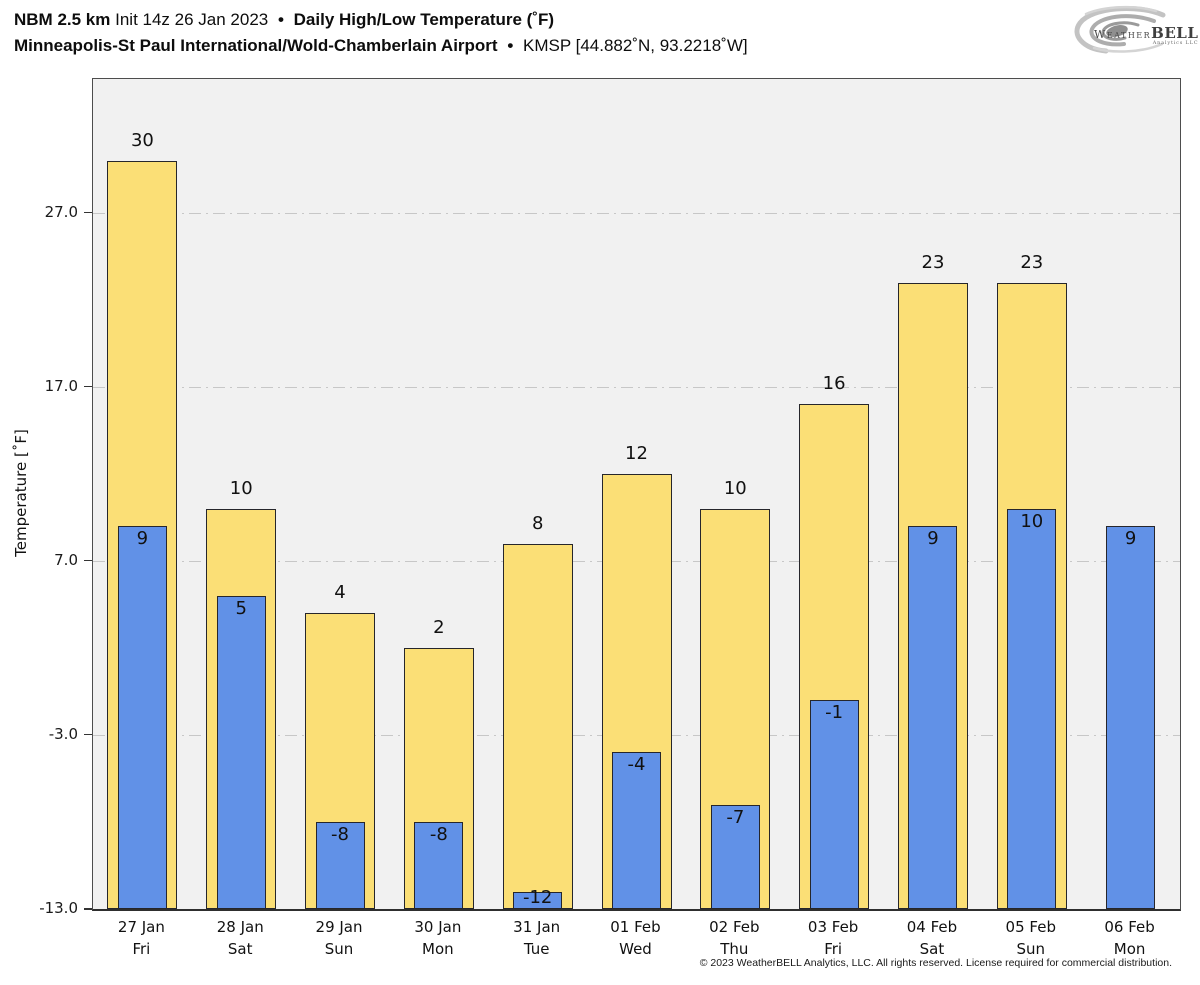  I want to click on hurricane-swirl-icon, so click(1120, 29).